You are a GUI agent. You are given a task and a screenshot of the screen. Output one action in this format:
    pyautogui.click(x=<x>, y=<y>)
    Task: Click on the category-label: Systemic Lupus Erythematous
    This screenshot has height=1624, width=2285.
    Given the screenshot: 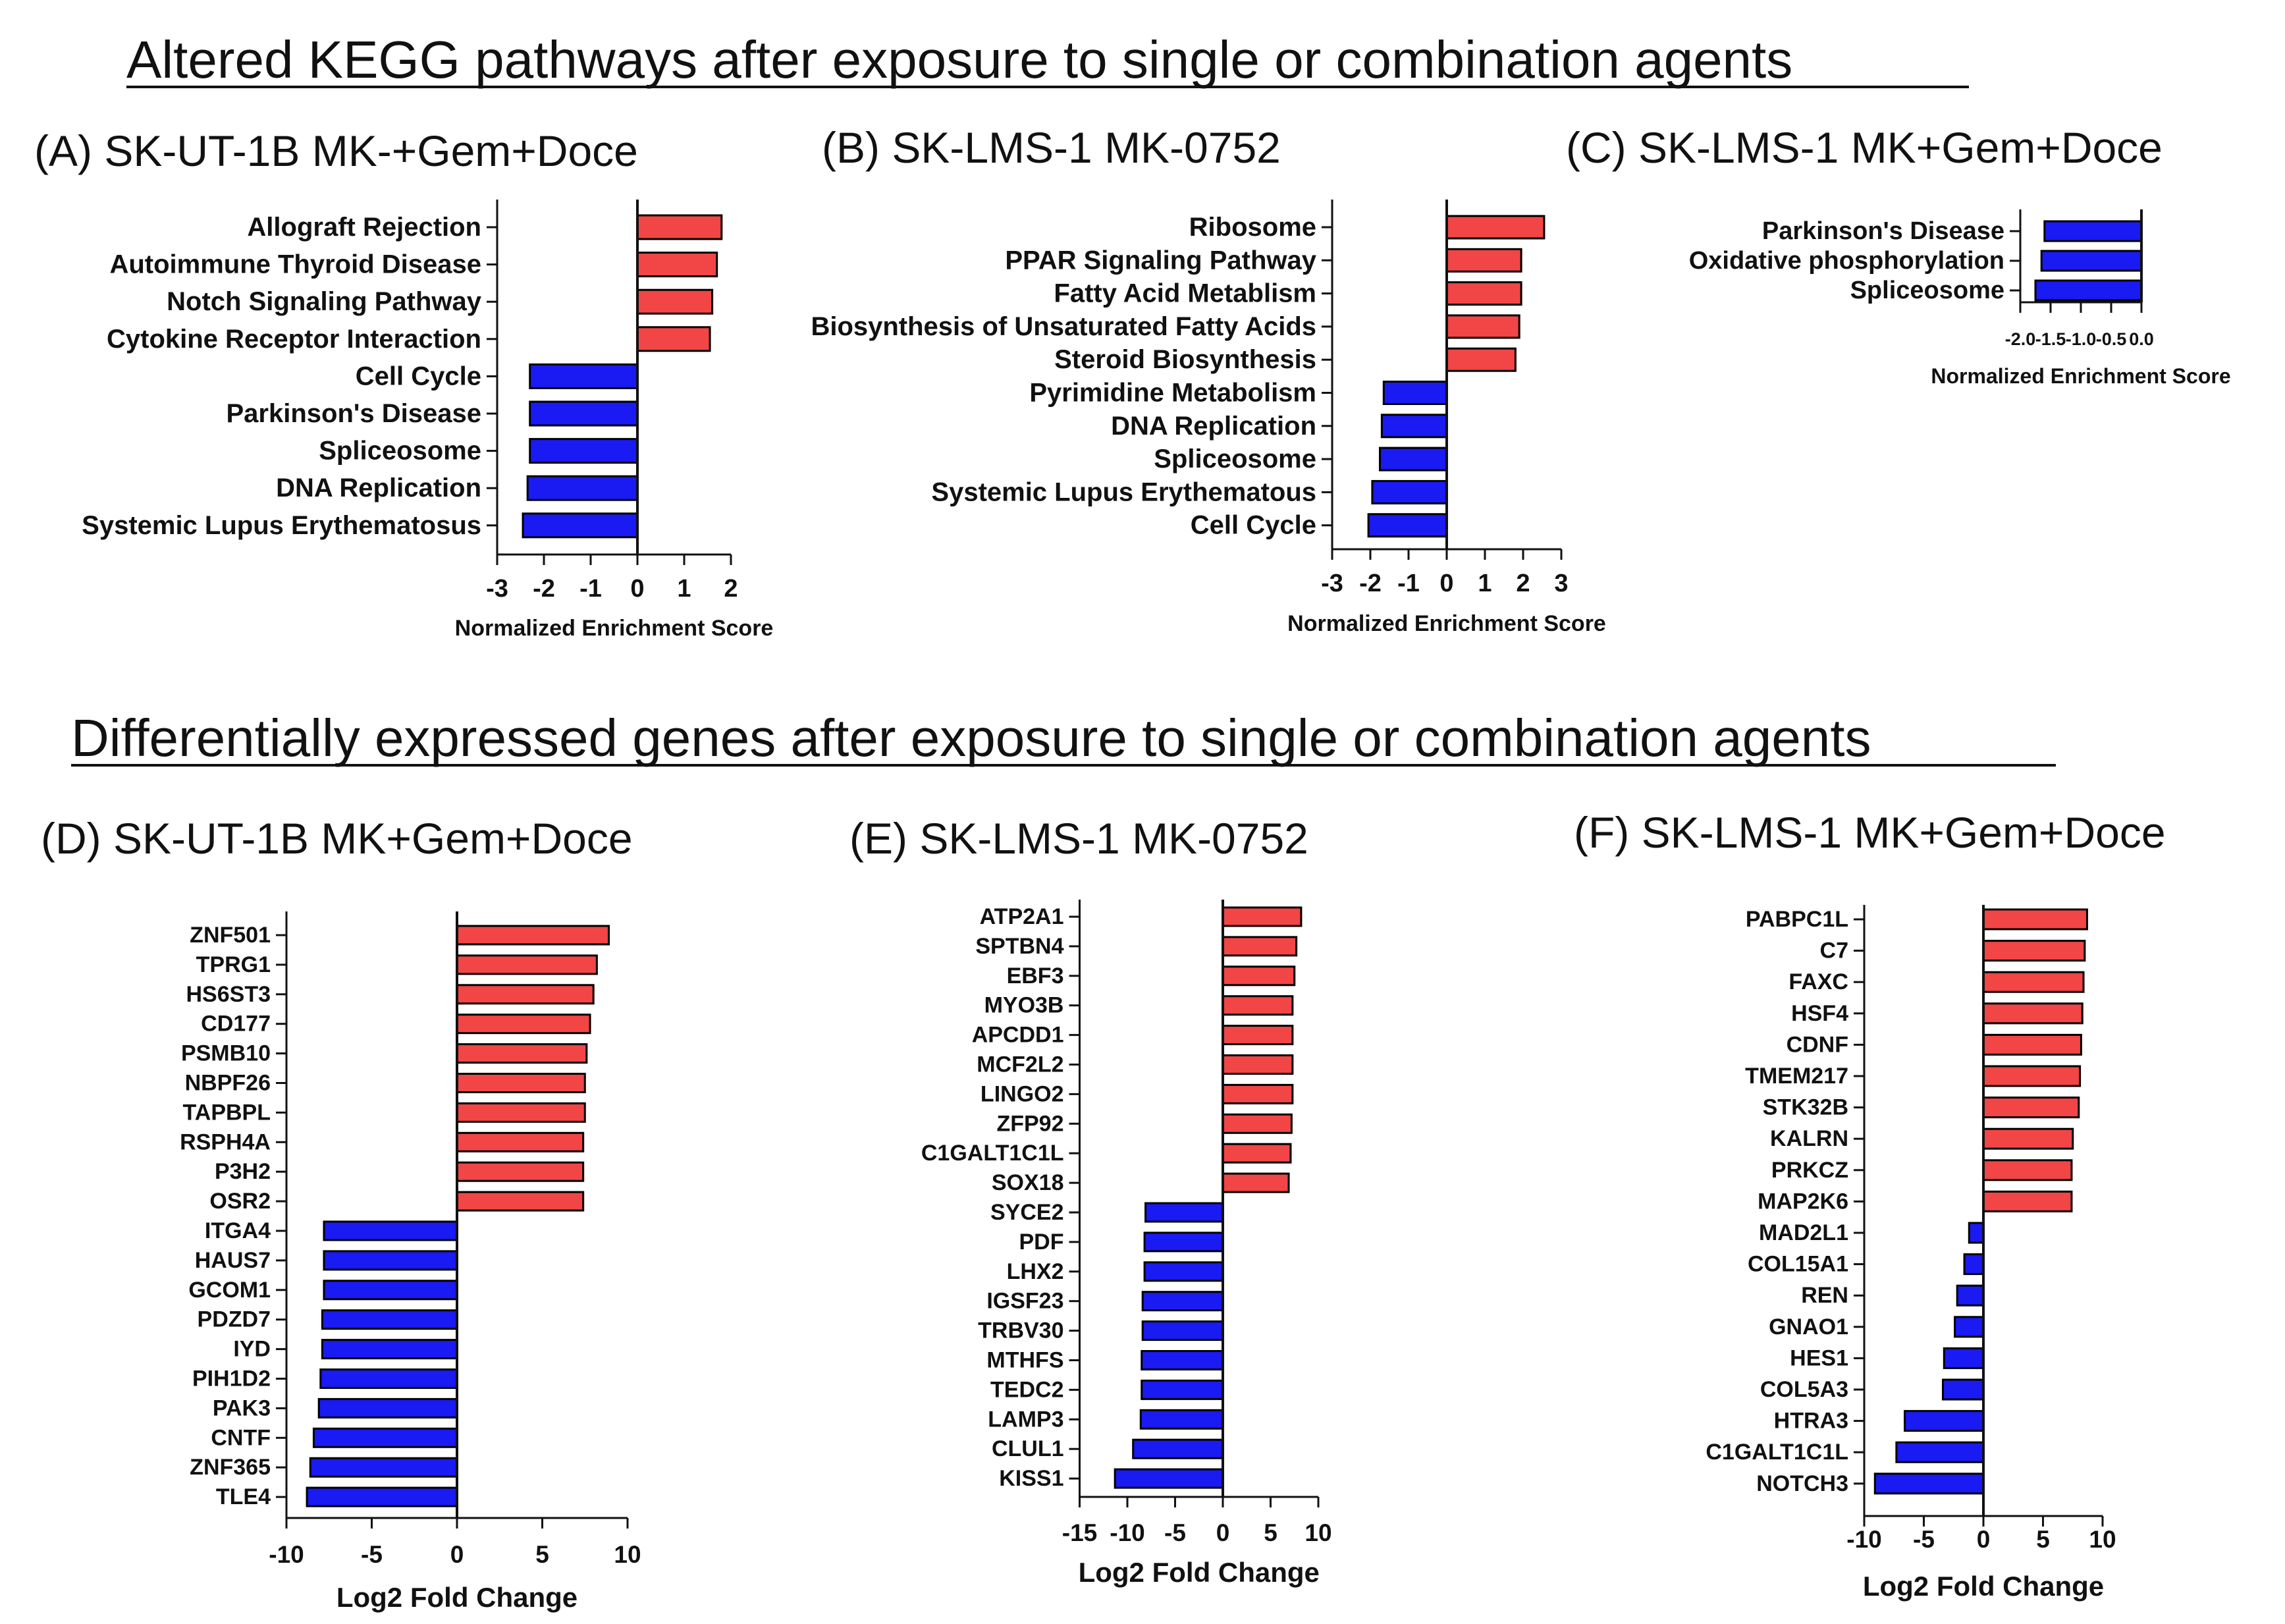 What is the action you would take?
    pyautogui.click(x=1123, y=491)
    